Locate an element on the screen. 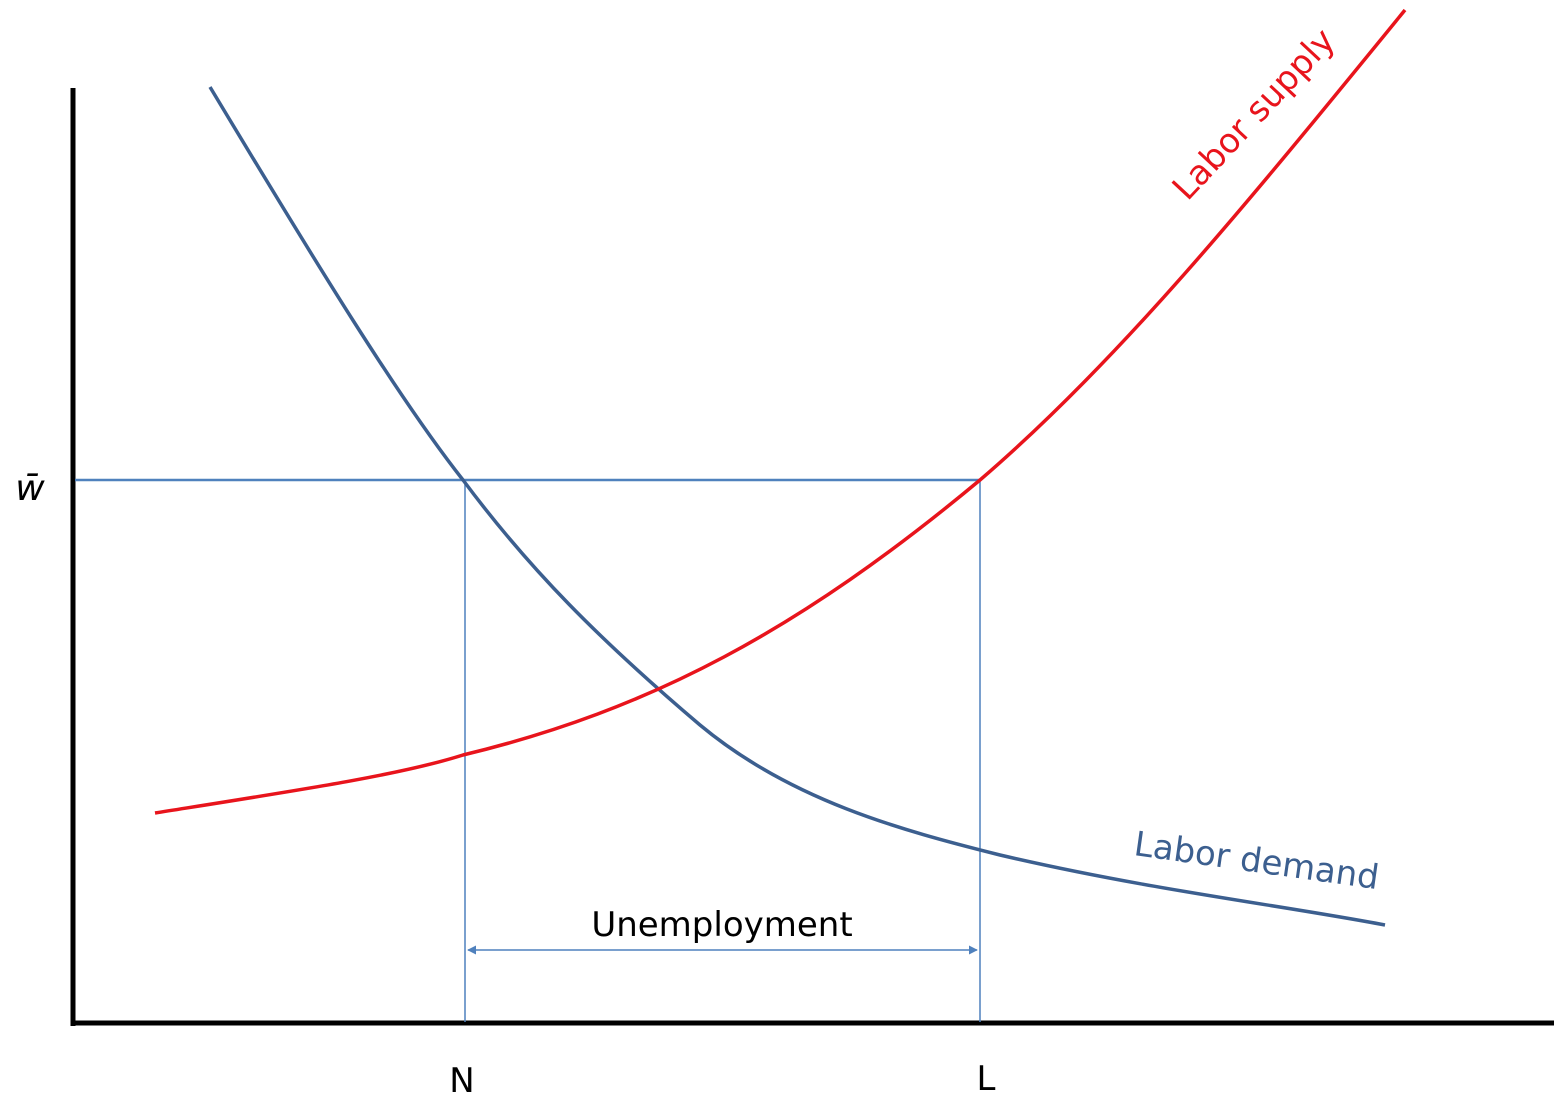 The image size is (1554, 1096). l-label: L is located at coordinates (986, 1077).